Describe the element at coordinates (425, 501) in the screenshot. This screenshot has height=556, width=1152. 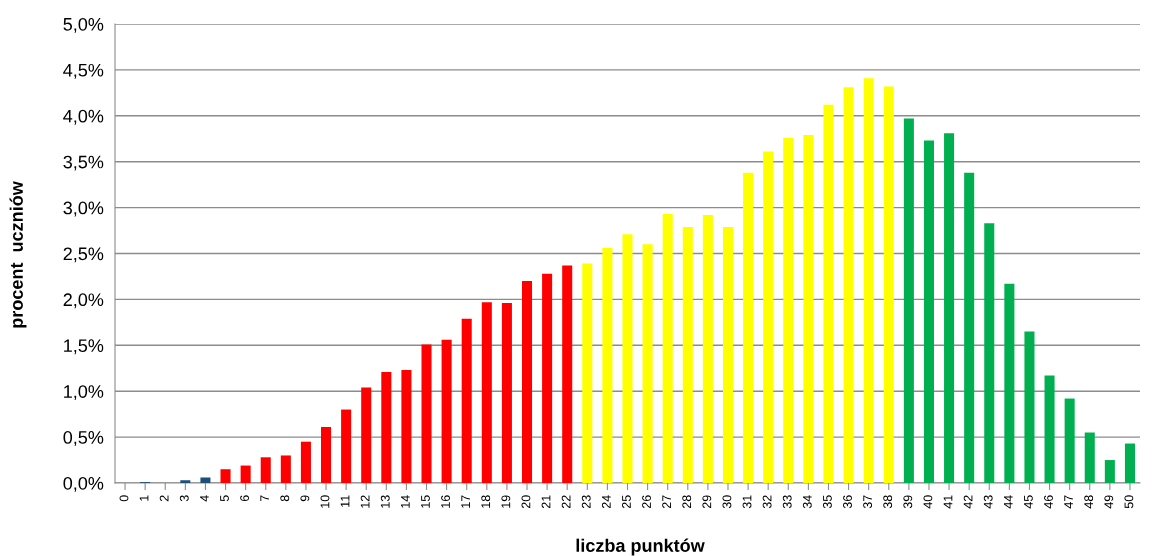
I see `x-tick-label: 15` at that location.